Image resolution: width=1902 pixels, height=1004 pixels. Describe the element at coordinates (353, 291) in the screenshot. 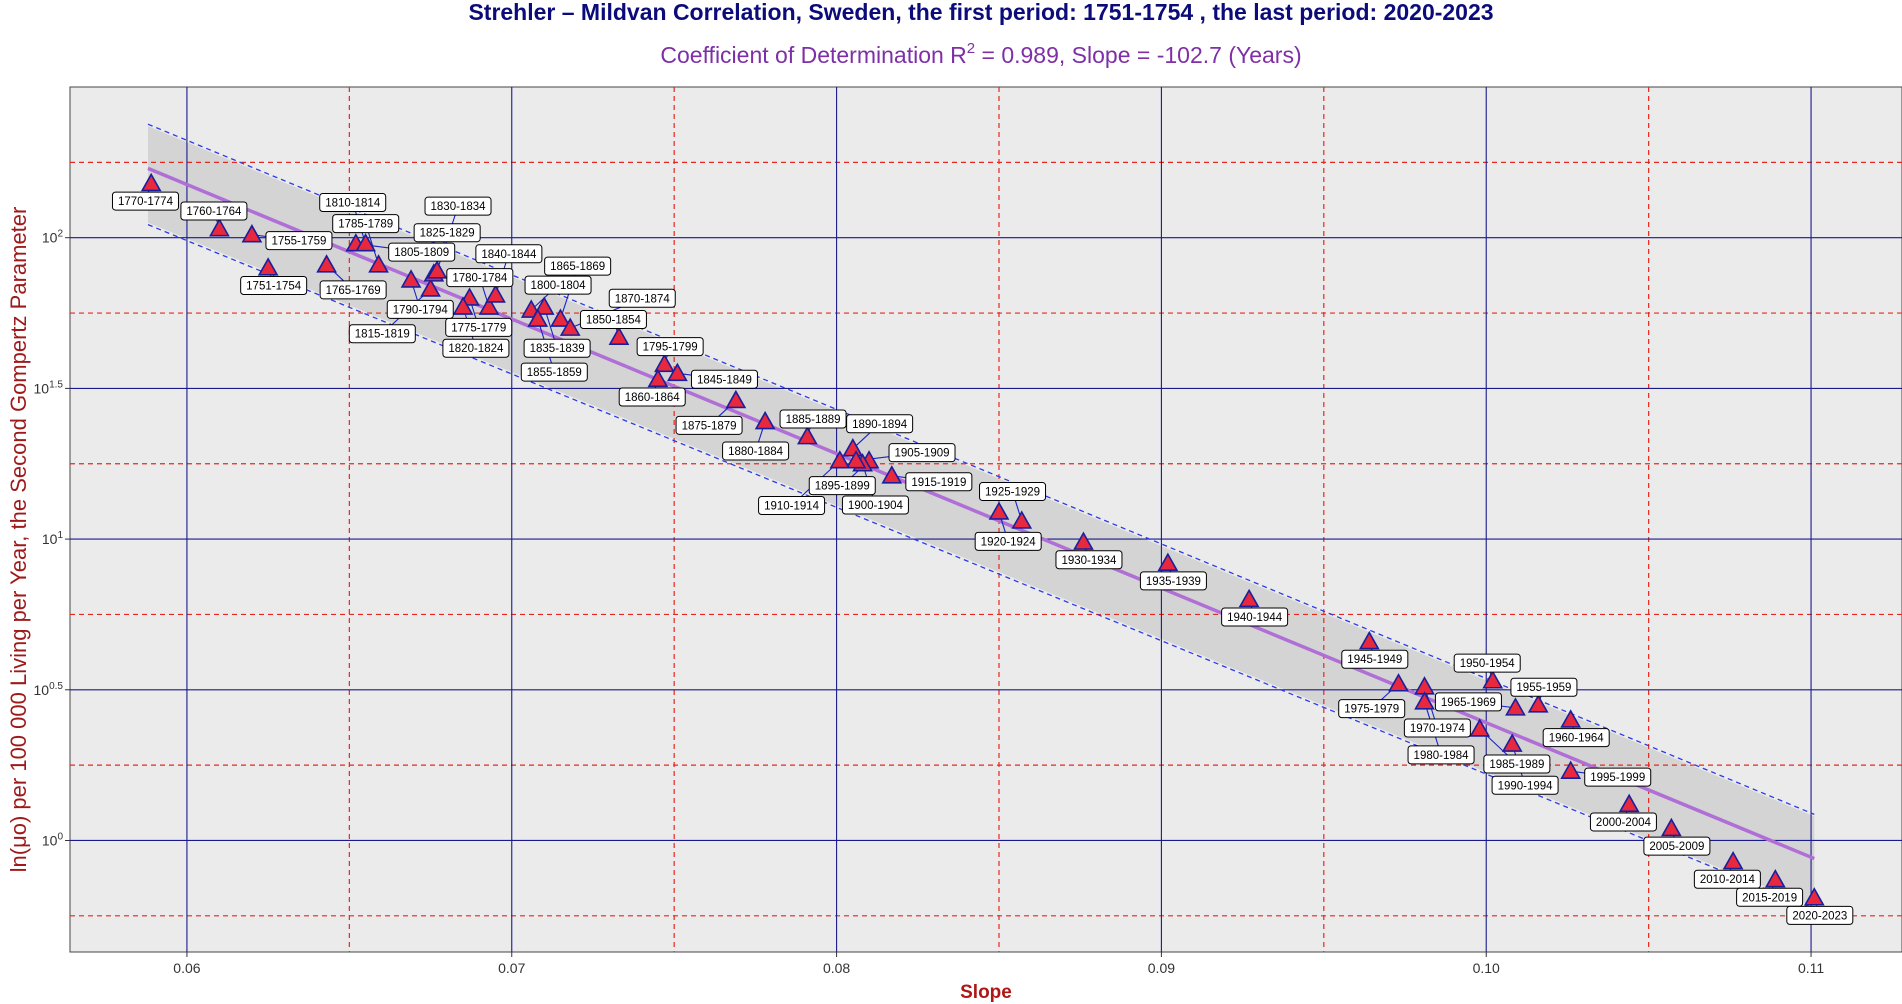

I see `point-label: 1765-1769` at that location.